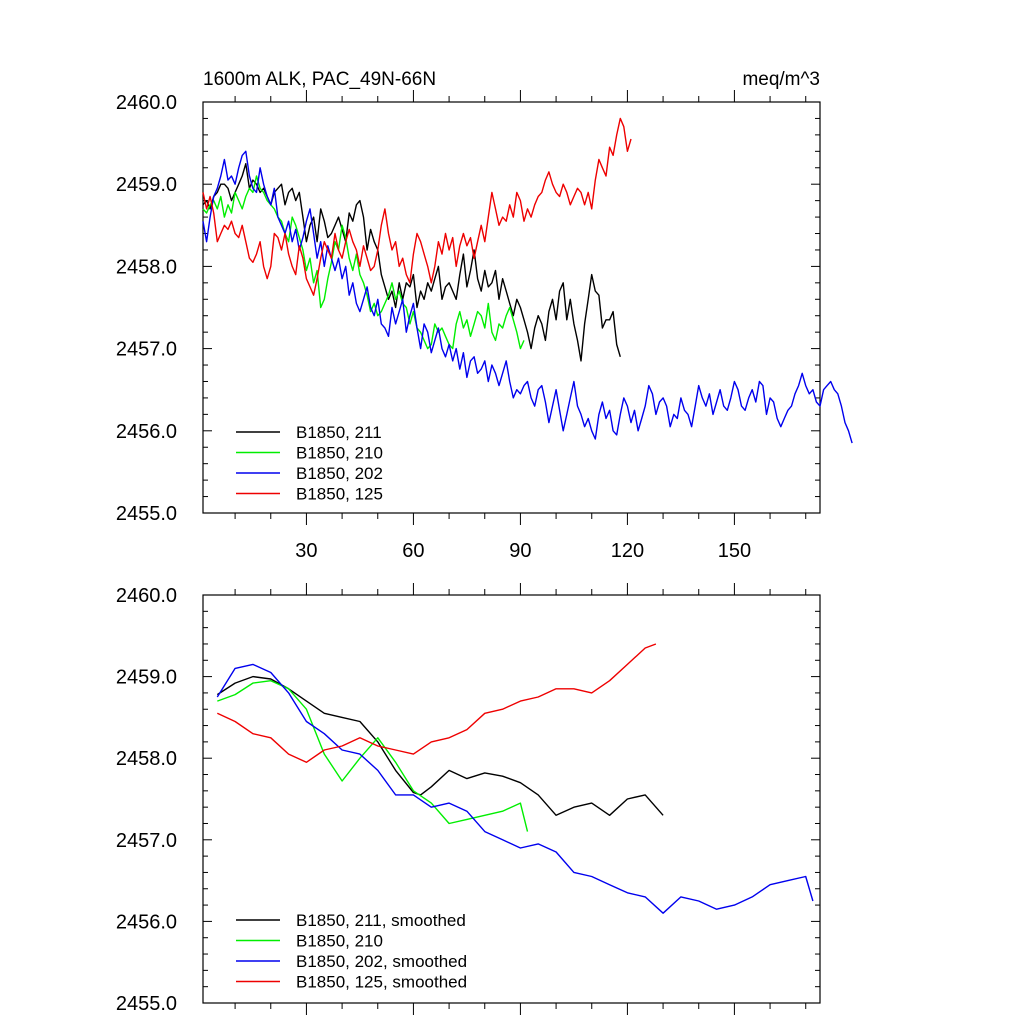  I want to click on panel1-y-tick-label: 2457.0, so click(146, 350).